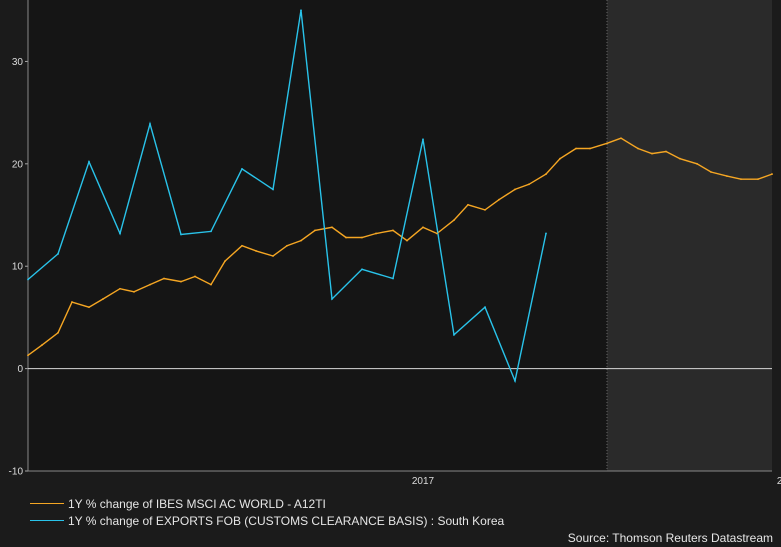  Describe the element at coordinates (423, 481) in the screenshot. I see `x-tick-label: 2017` at that location.